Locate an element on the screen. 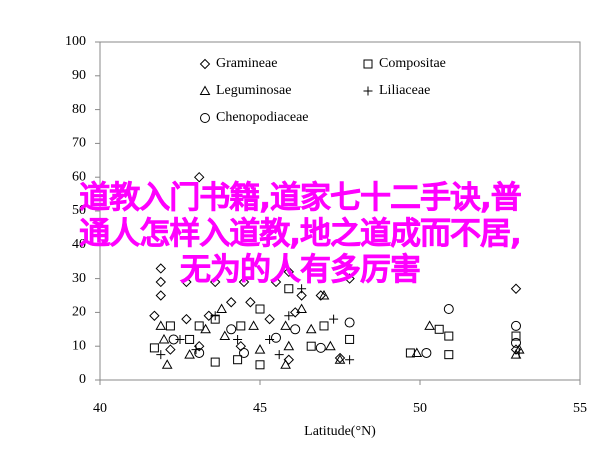 The width and height of the screenshot is (600, 455). x-tick-label: 50 is located at coordinates (420, 408).